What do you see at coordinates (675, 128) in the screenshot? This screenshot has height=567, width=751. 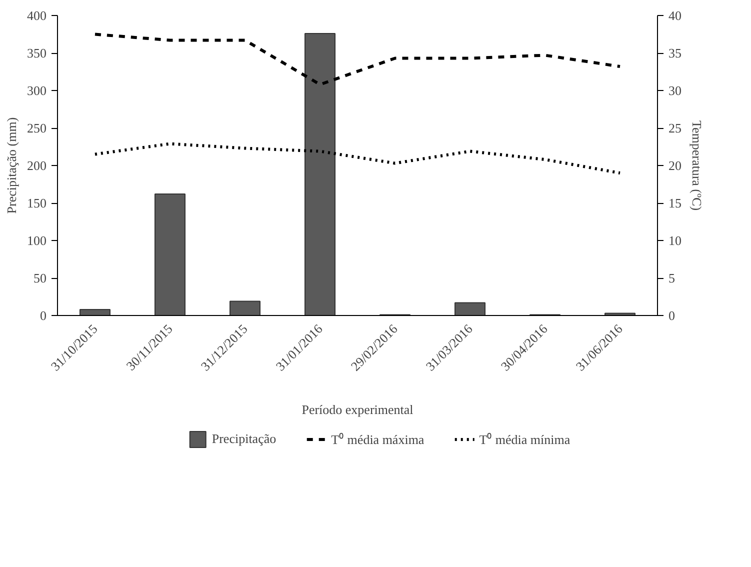 I see `y2-tick-label: 25` at bounding box center [675, 128].